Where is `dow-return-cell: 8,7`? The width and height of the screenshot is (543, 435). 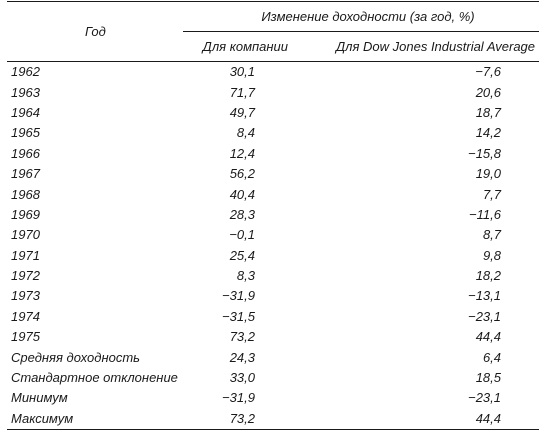
dow-return-cell: 8,7 is located at coordinates (492, 235).